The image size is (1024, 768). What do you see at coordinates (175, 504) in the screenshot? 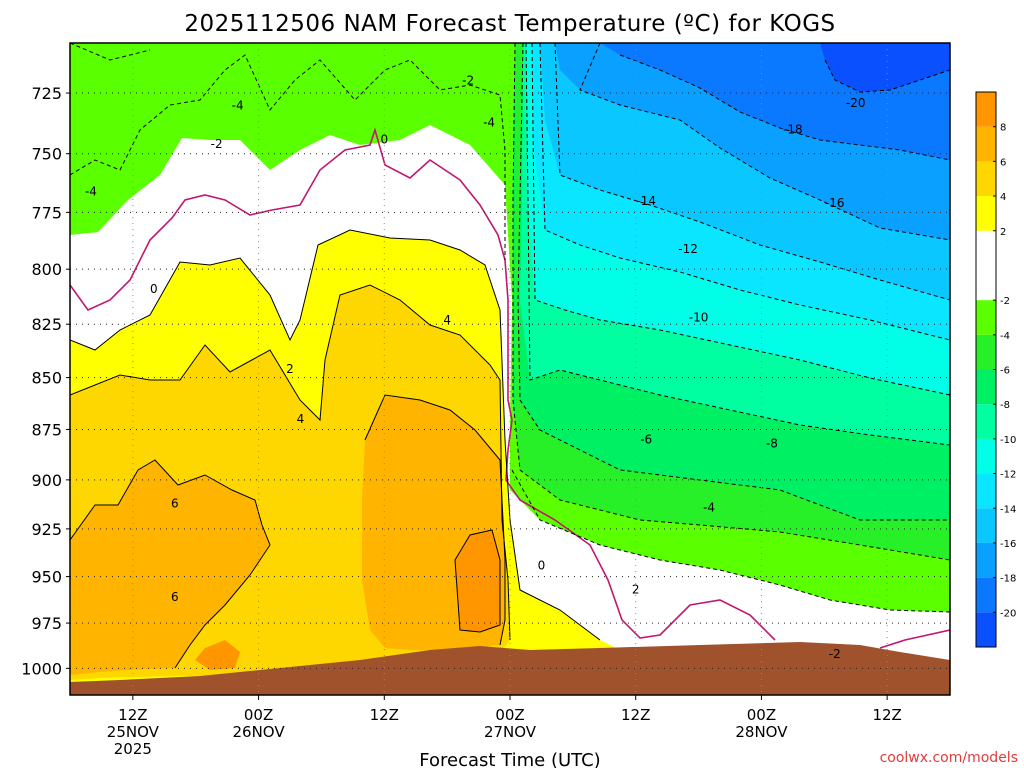
I see `contour-label: 6` at bounding box center [175, 504].